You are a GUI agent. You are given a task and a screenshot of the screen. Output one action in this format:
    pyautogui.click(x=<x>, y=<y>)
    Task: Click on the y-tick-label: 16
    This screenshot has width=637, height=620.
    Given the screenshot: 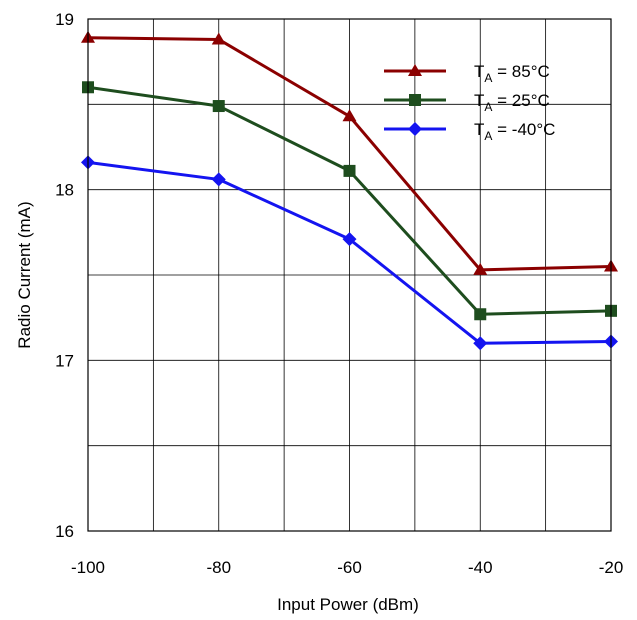 What is the action you would take?
    pyautogui.click(x=64, y=531)
    